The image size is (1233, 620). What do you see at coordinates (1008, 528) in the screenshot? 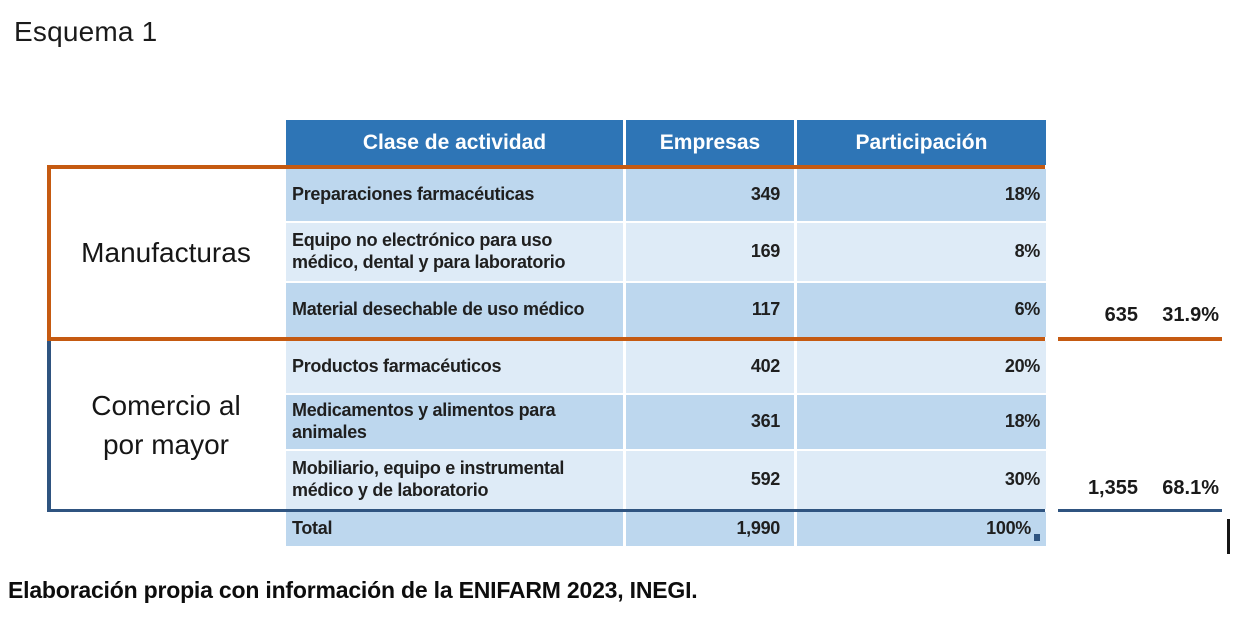
I see `total-participacion-value: 100%` at bounding box center [1008, 528].